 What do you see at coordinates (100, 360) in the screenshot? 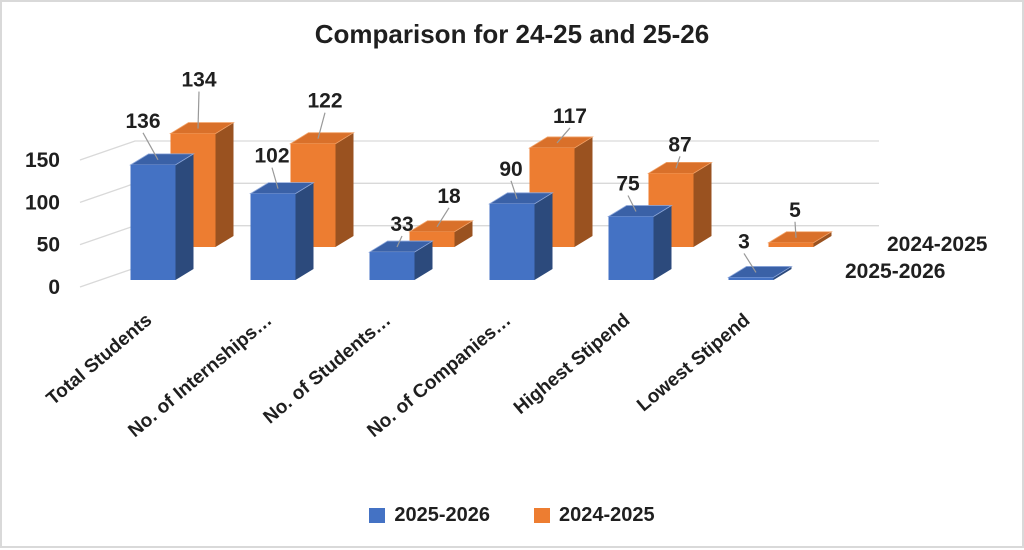
I see `category-label-total-students: Total Students` at bounding box center [100, 360].